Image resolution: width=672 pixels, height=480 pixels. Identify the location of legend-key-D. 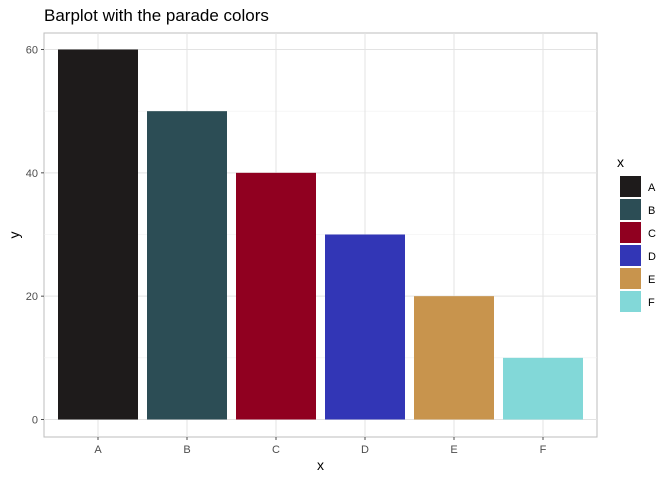
(630, 255).